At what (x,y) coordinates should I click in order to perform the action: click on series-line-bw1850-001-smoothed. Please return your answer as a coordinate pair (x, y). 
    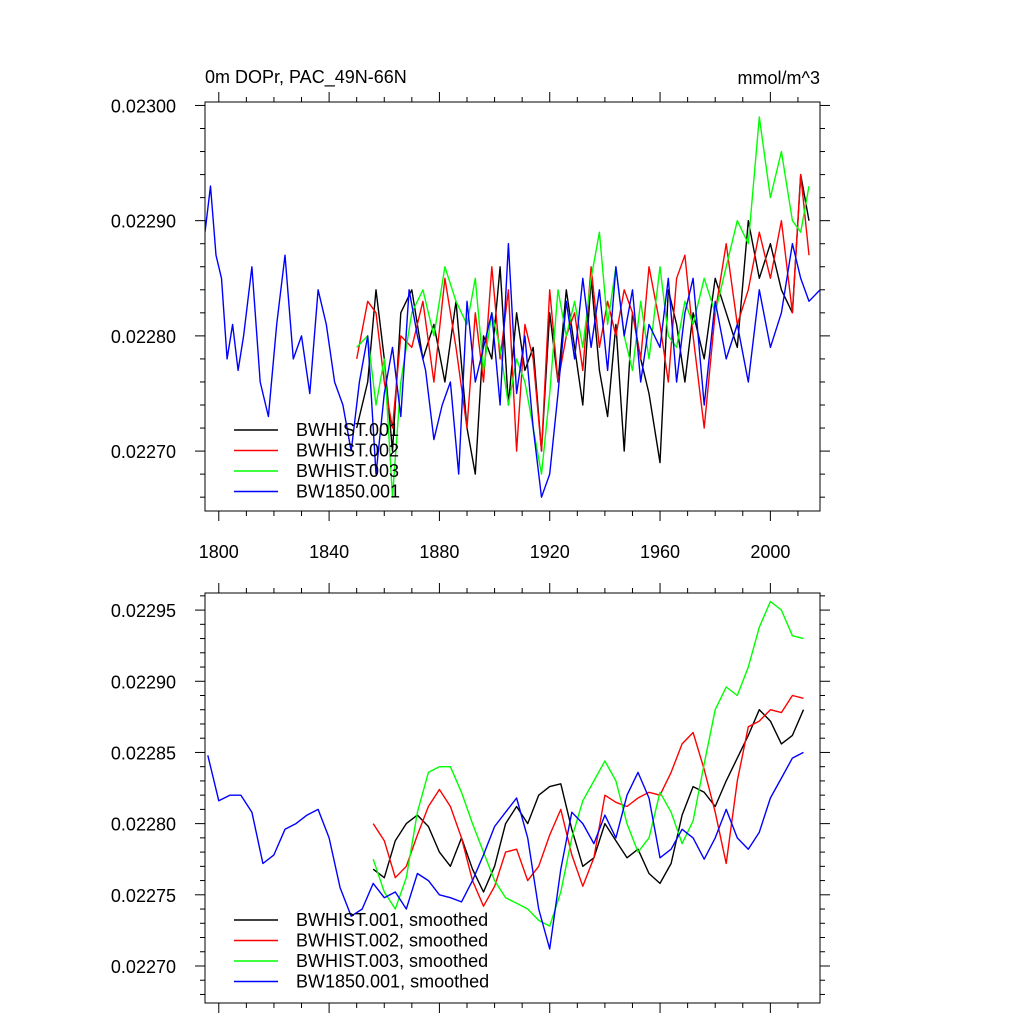
    Looking at the image, I should click on (505, 850).